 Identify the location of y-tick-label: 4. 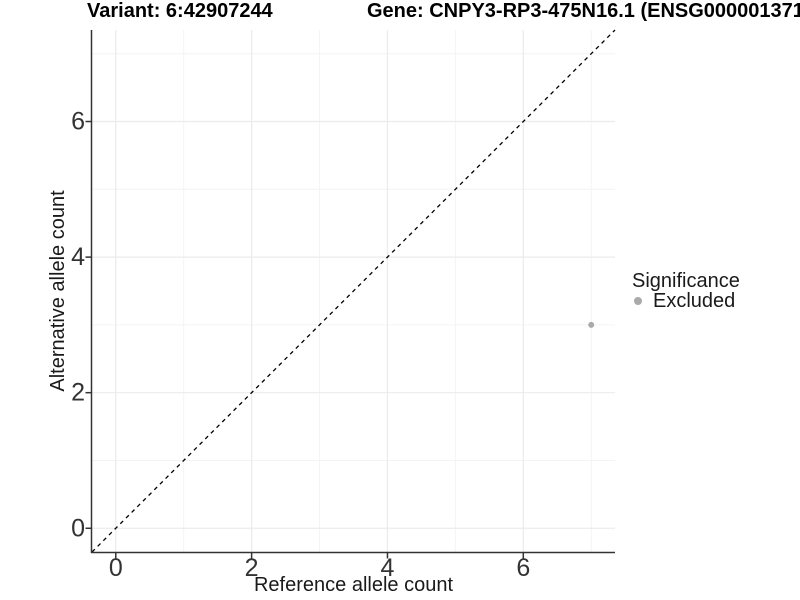
(78, 257).